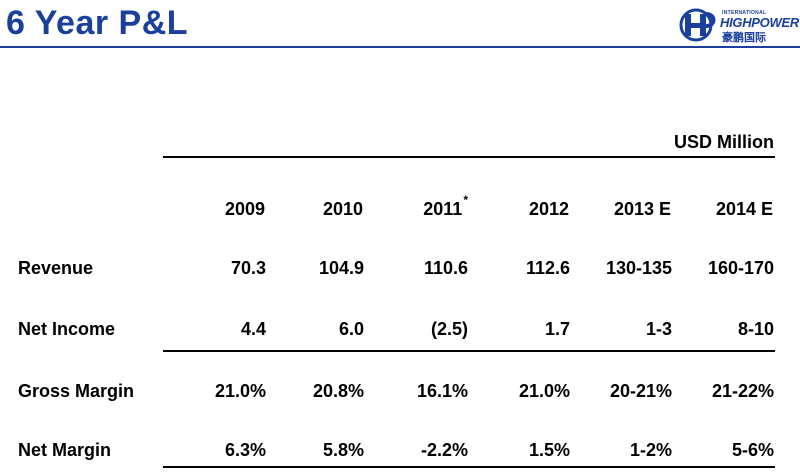 The image size is (800, 472). I want to click on table-cell: 1-2%, so click(650, 450).